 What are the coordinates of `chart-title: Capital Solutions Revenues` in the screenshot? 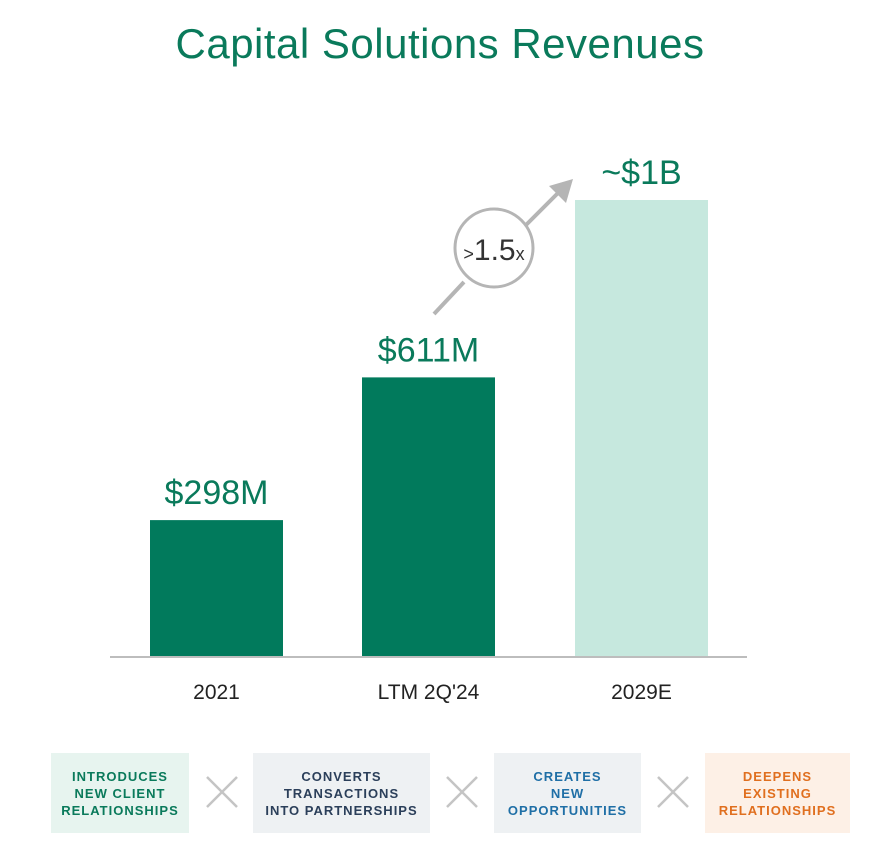 It's located at (440, 43).